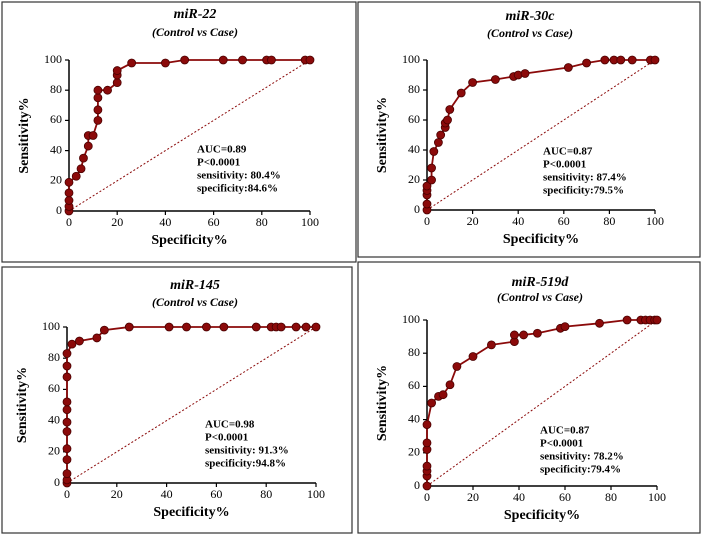  Describe the element at coordinates (222, 150) in the screenshot. I see `annotation: AUC=0.89` at that location.